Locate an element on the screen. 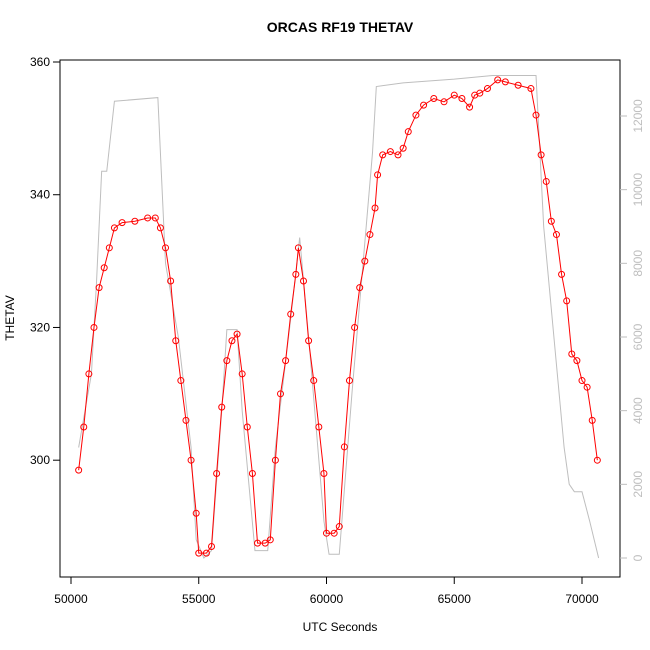 This screenshot has width=650, height=650. y-axis-label: THETAV is located at coordinates (10, 318).